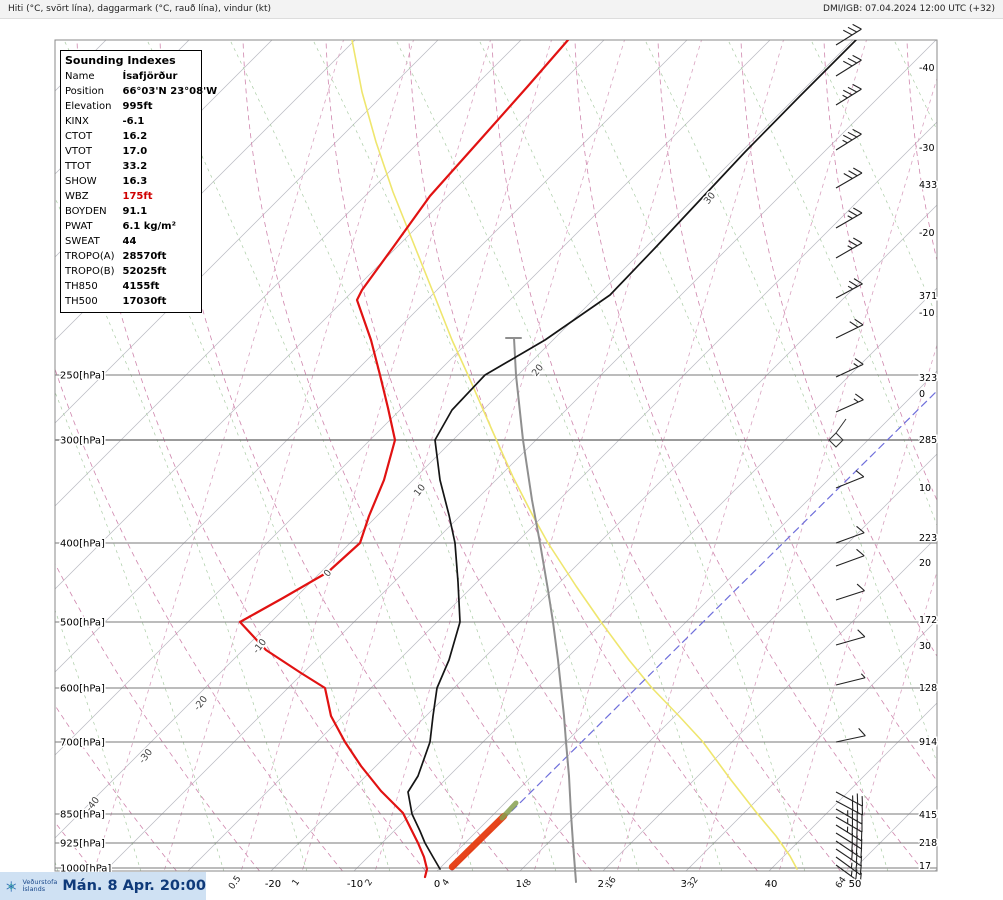 The height and width of the screenshot is (900, 1003). I want to click on org-name-line1: Veðurstofa, so click(40, 881).